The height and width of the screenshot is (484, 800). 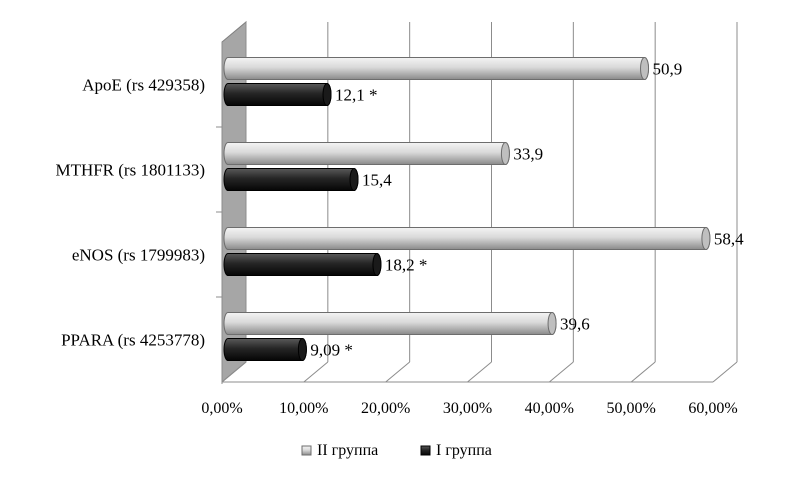 What do you see at coordinates (138, 255) in the screenshot?
I see `category-label: eNOS (rs 1799983)` at bounding box center [138, 255].